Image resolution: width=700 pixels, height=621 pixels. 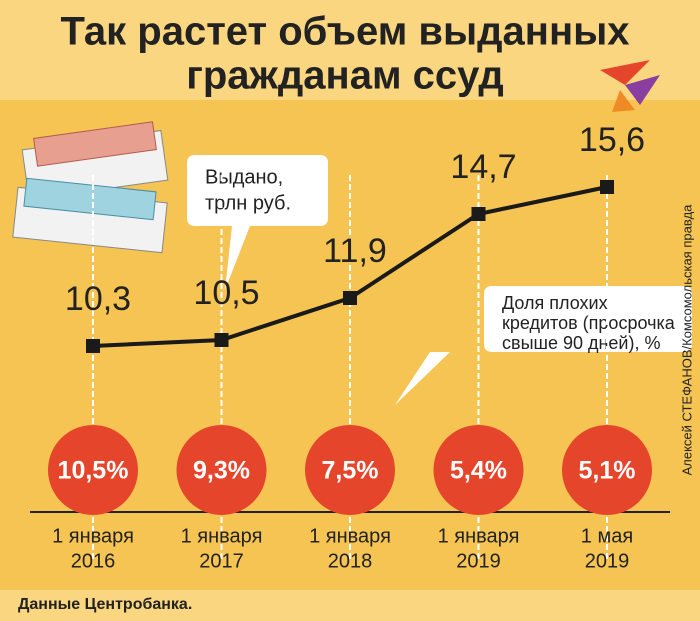 I want to click on callout-text: свыше 90 дней), %, so click(x=581, y=343).